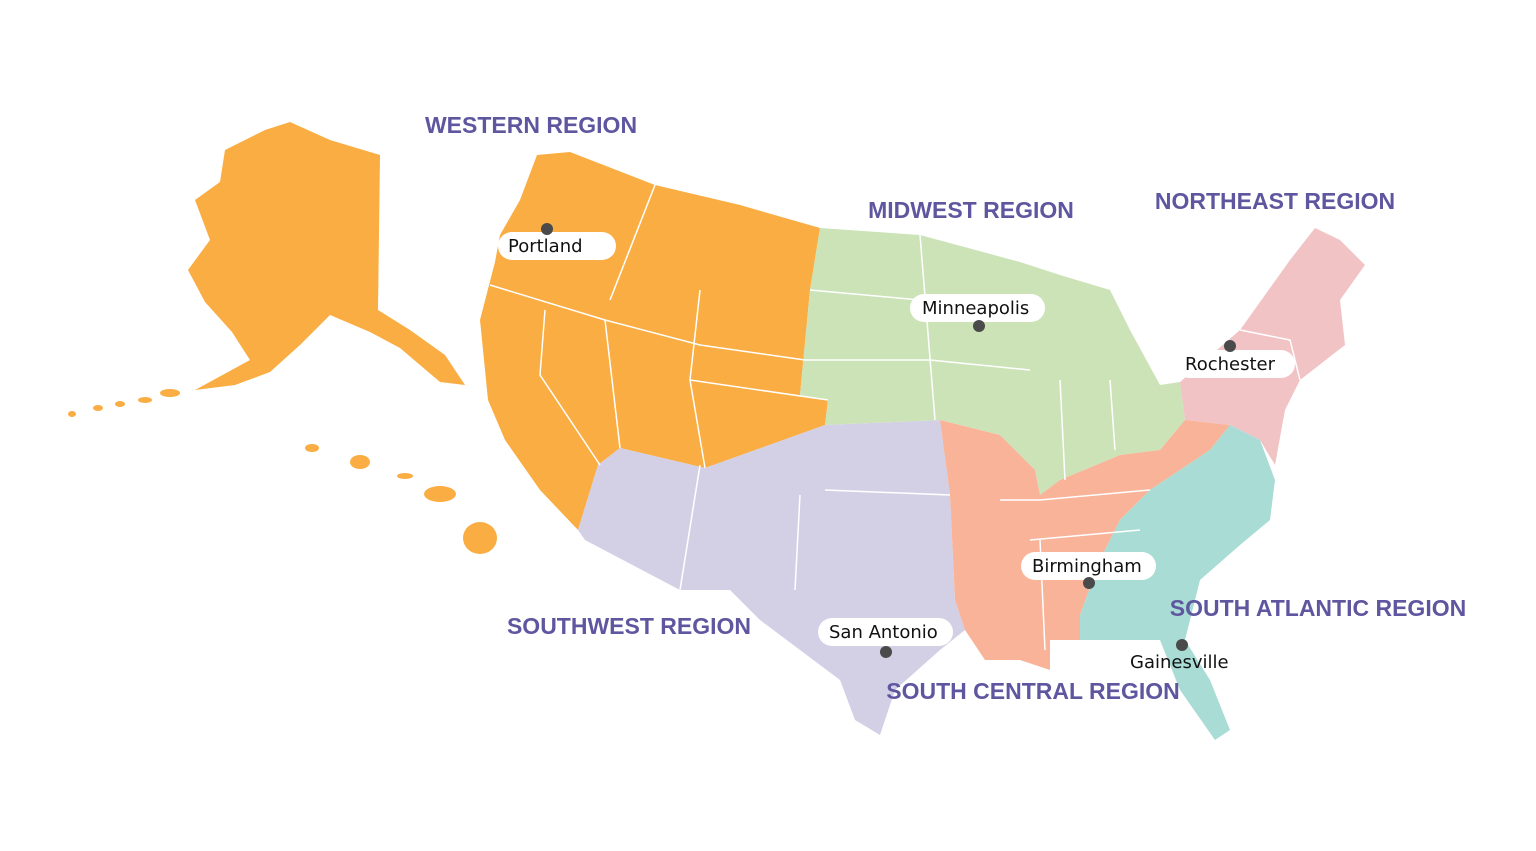 This screenshot has width=1536, height=851. I want to click on alaska, so click(326, 256).